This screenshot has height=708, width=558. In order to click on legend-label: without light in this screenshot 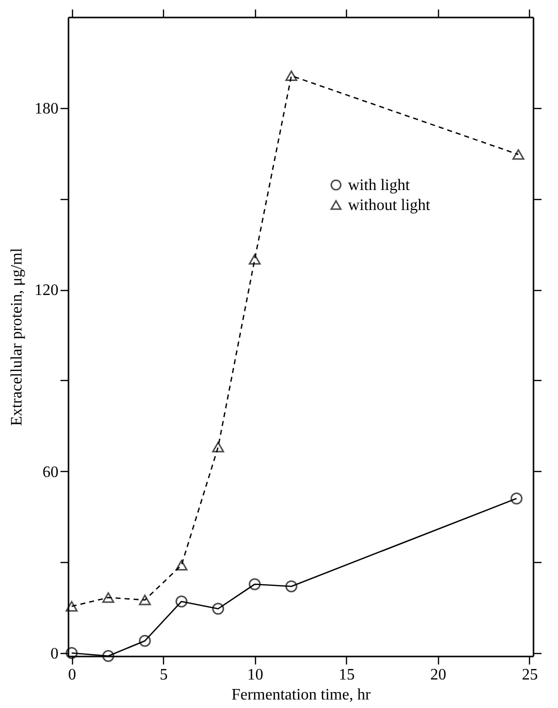, I will do `click(389, 205)`.